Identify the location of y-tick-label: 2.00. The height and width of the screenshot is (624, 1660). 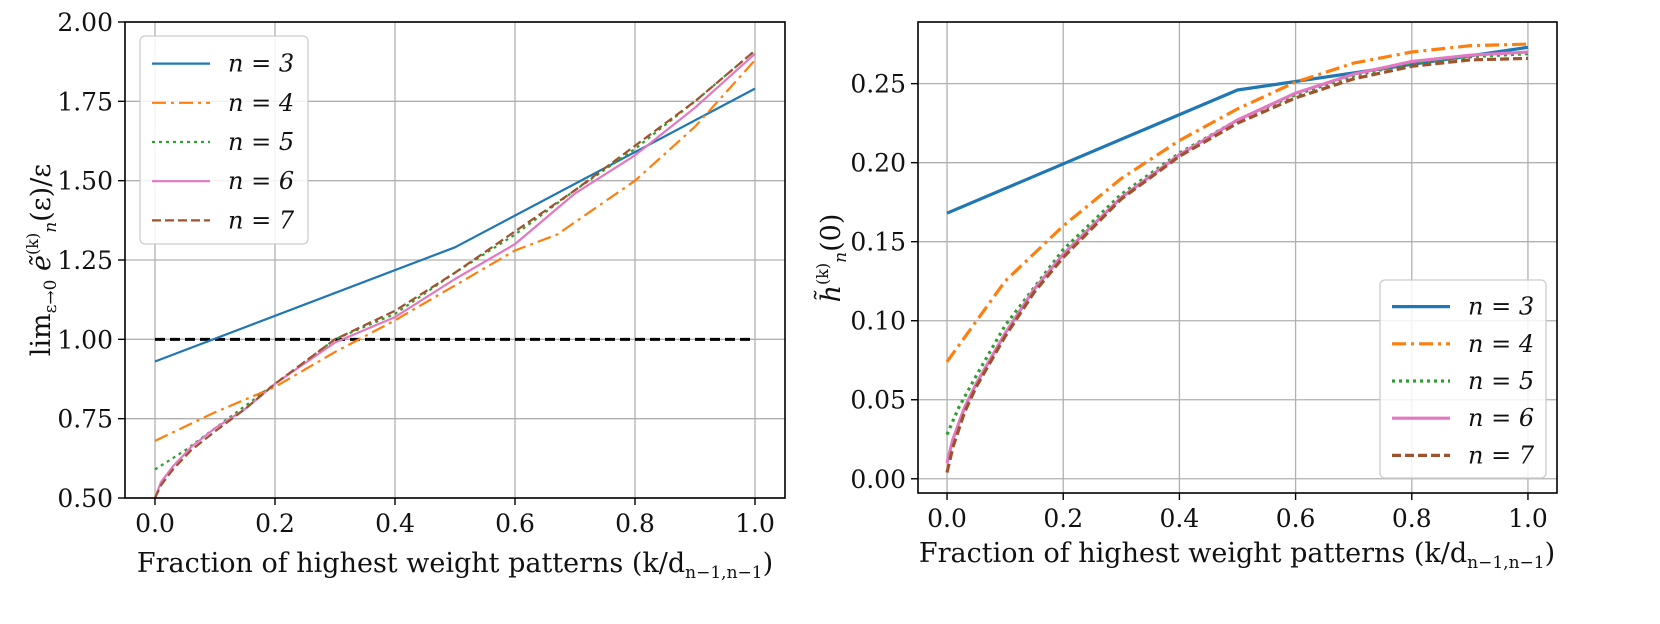
(85, 22).